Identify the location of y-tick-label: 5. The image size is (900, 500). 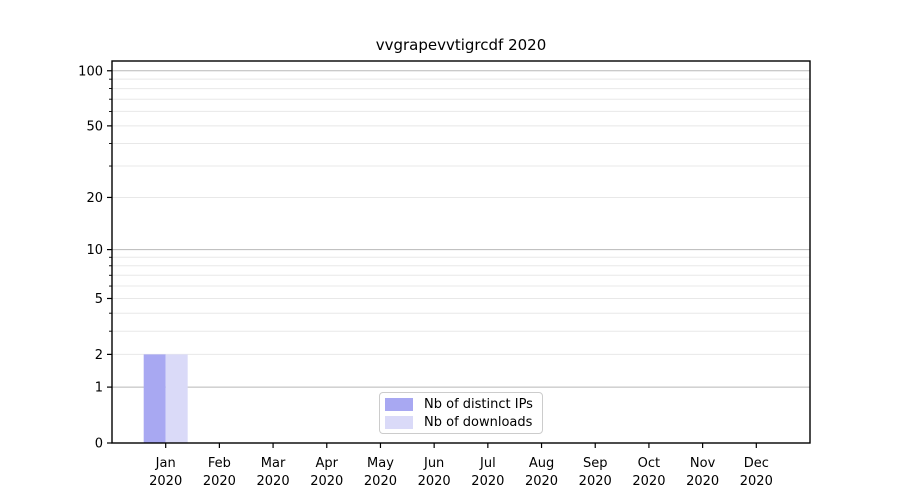
(99, 299).